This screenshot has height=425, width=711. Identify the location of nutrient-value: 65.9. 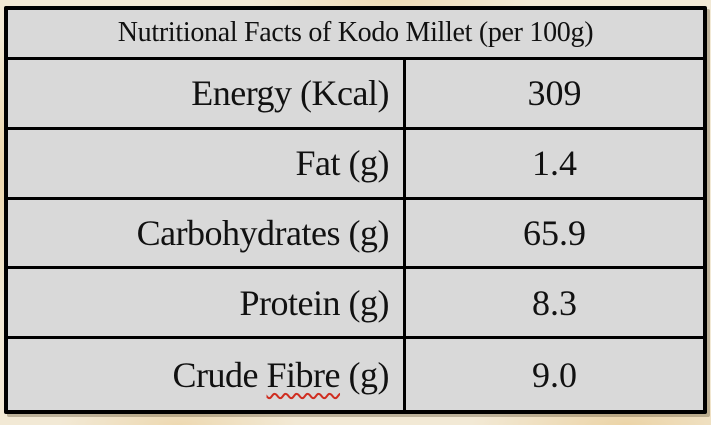
(554, 232).